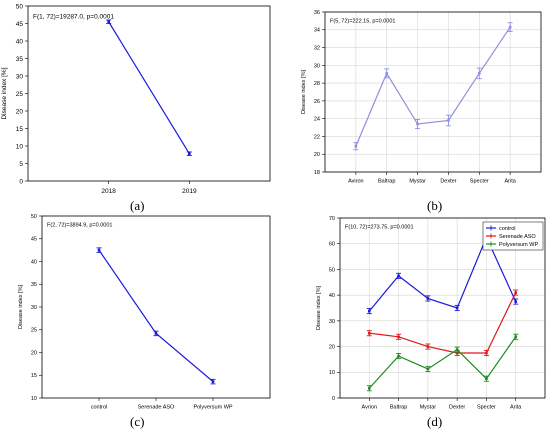 The width and height of the screenshot is (550, 432). Describe the element at coordinates (362, 21) in the screenshot. I see `stat-annotation: F(5, 72)=222.15, p=0.0001` at that location.